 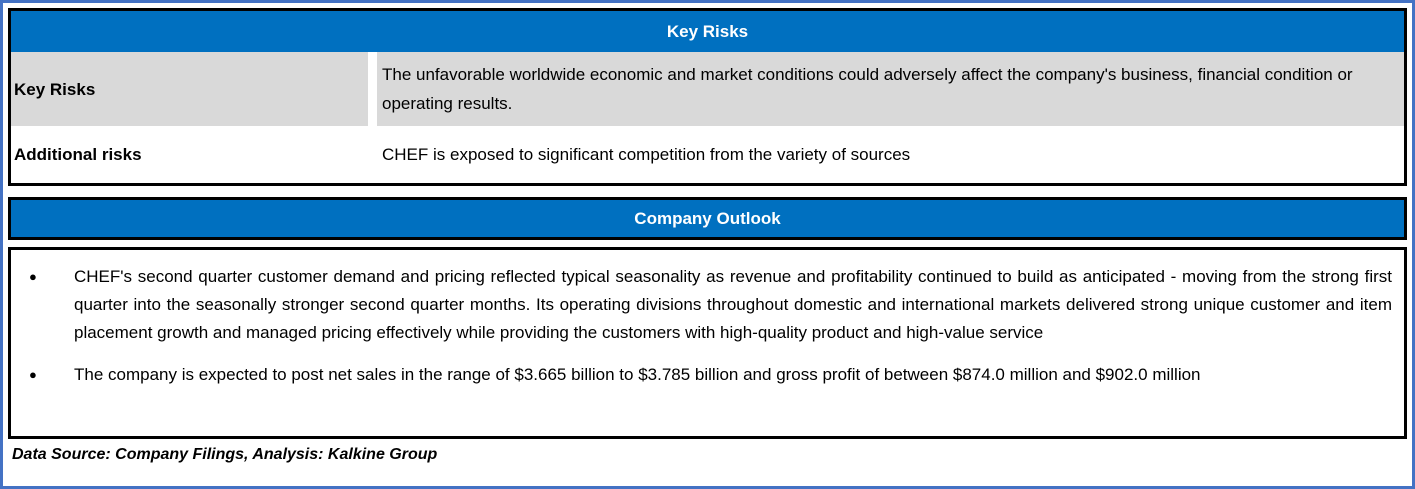 I want to click on risk-label: Key Risks, so click(x=55, y=89).